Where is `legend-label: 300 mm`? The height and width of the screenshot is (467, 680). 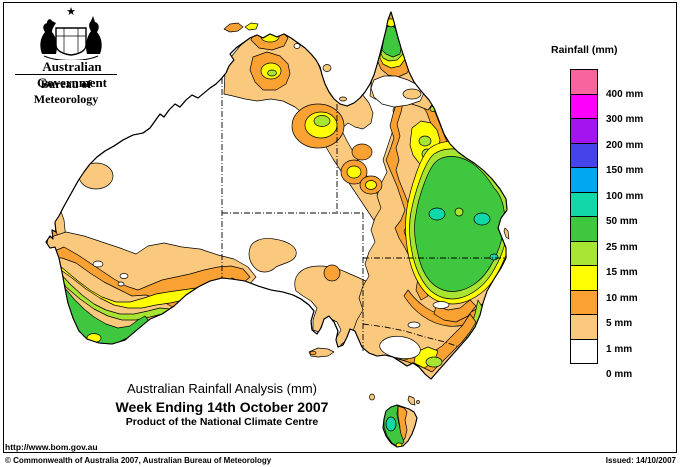 legend-label: 300 mm is located at coordinates (625, 119).